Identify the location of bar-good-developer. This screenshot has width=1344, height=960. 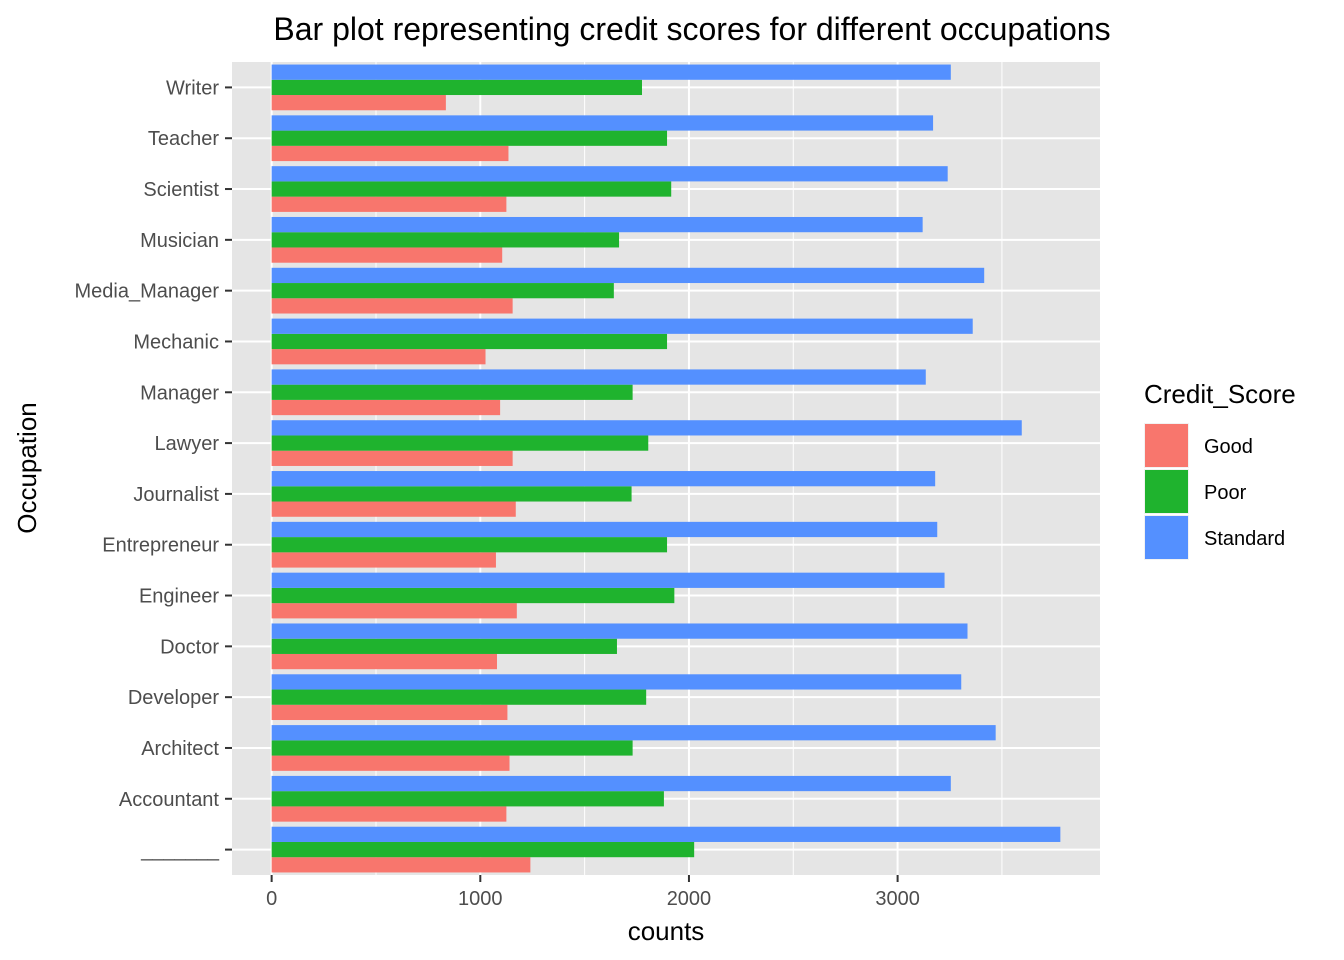
(389, 712).